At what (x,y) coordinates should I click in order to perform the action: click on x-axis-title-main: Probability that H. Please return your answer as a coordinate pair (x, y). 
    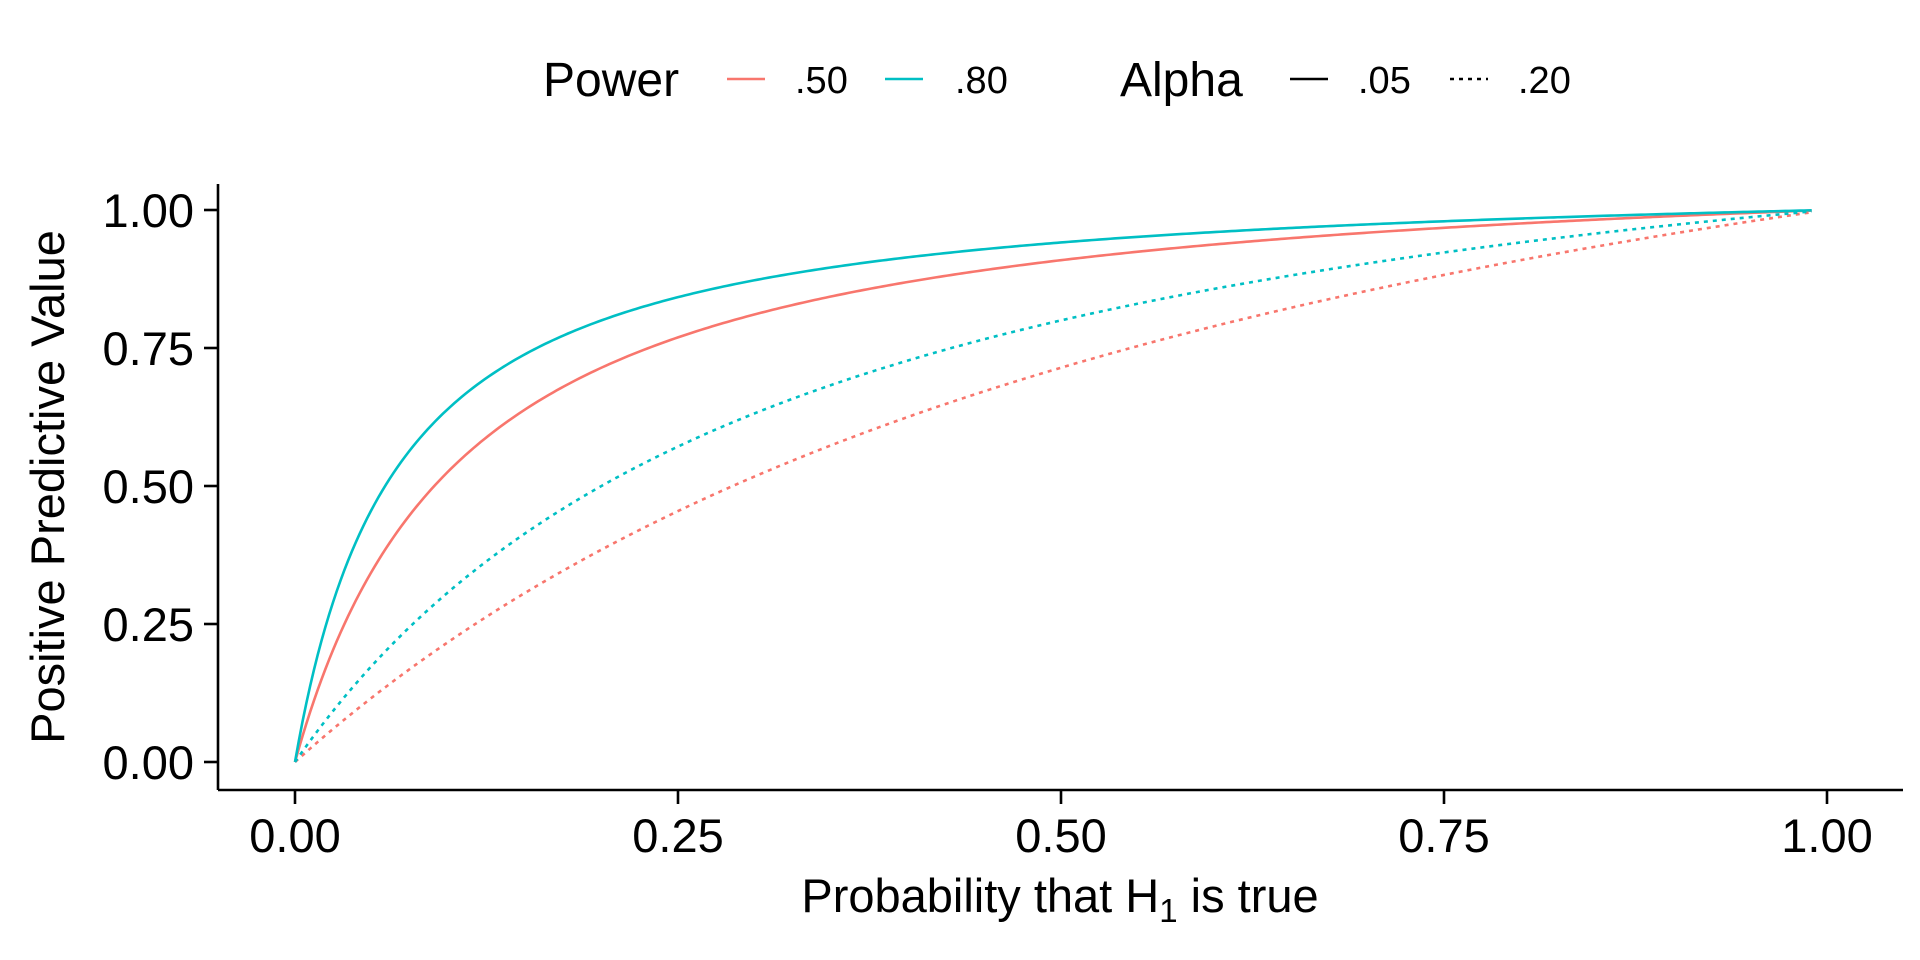
    Looking at the image, I should click on (980, 895).